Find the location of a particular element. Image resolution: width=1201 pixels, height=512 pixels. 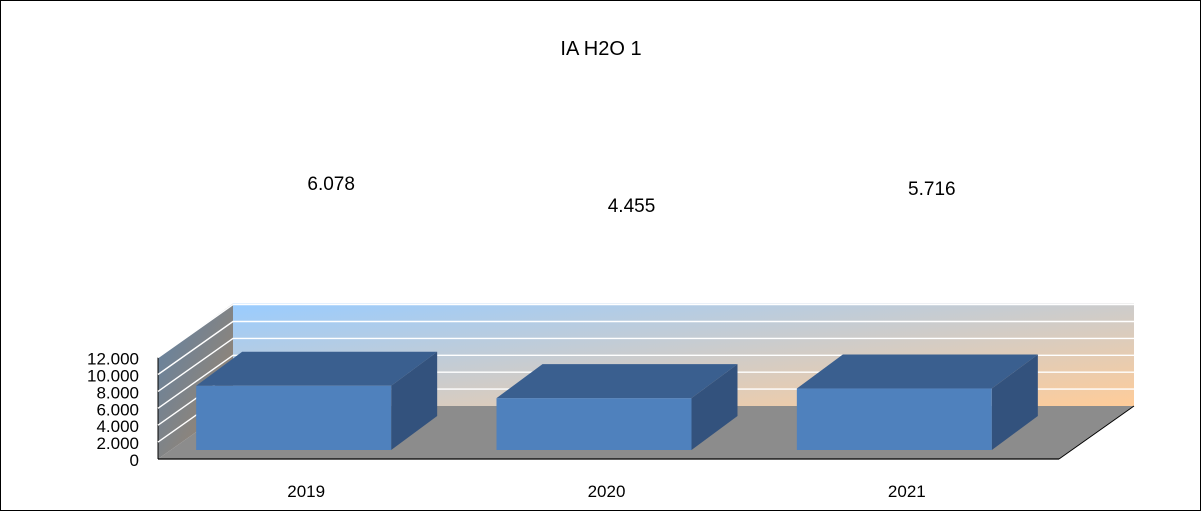

y-tick-label: 8.000 is located at coordinates (117, 392).